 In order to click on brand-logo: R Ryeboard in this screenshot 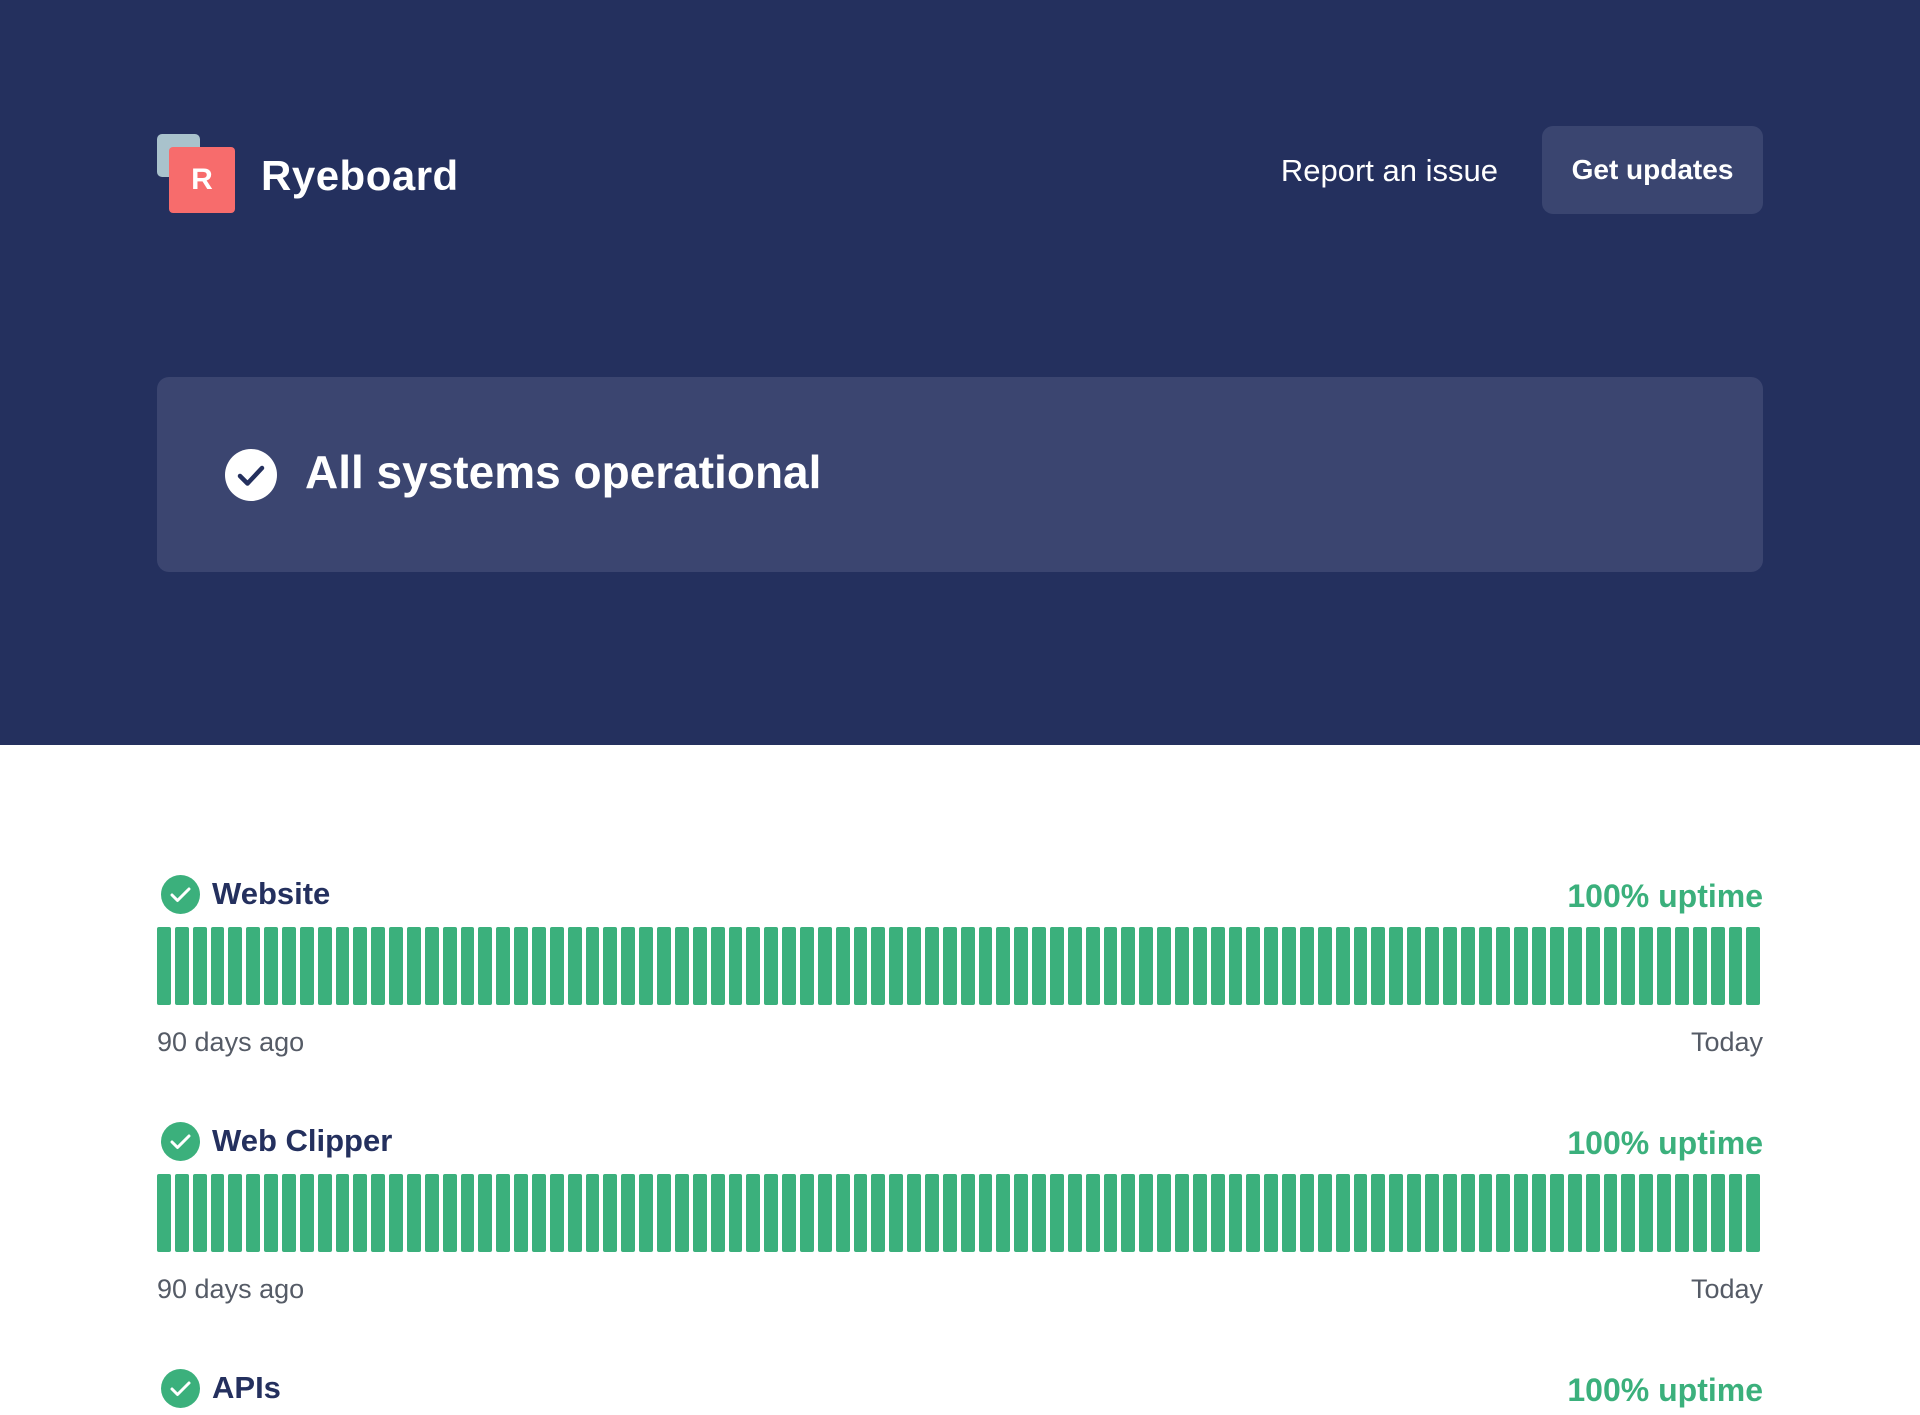, I will do `click(308, 173)`.